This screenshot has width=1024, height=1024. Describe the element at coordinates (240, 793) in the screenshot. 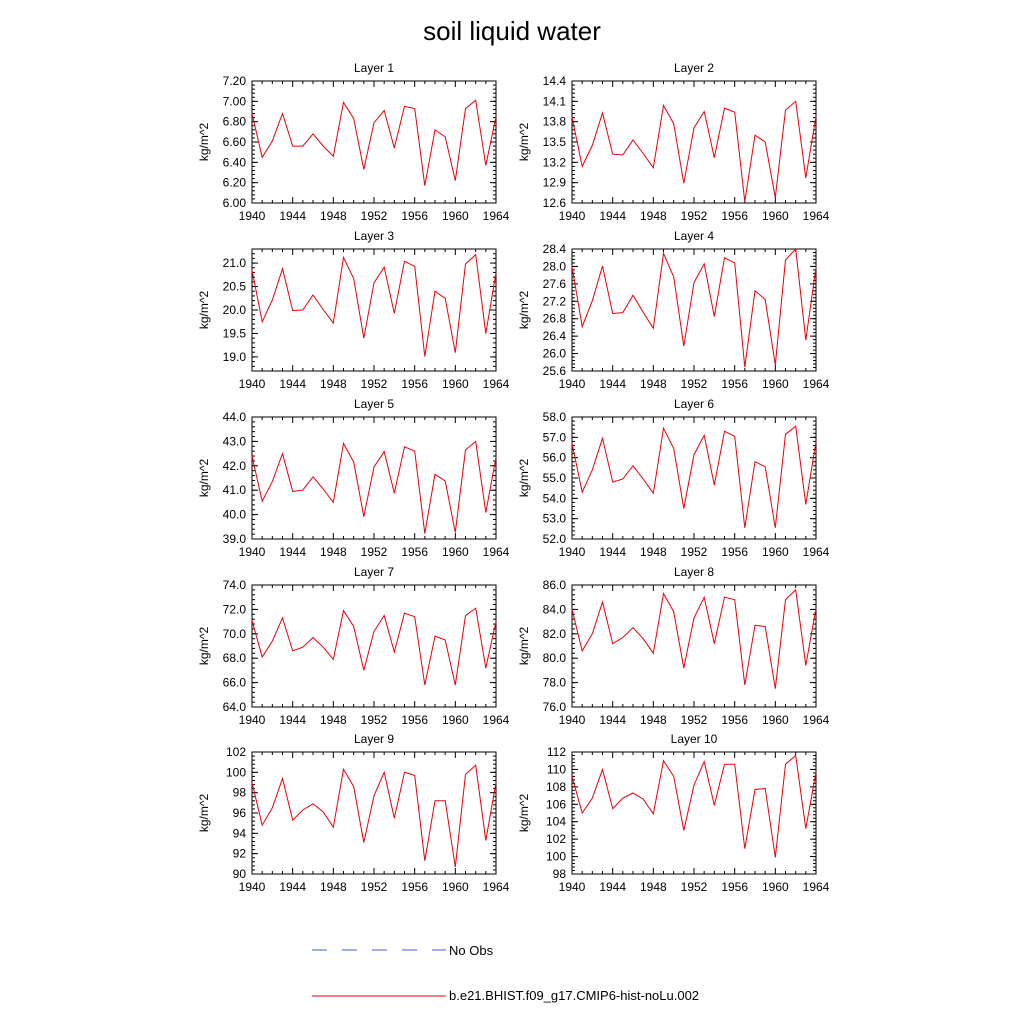

I see `y-tick-label: 98` at that location.